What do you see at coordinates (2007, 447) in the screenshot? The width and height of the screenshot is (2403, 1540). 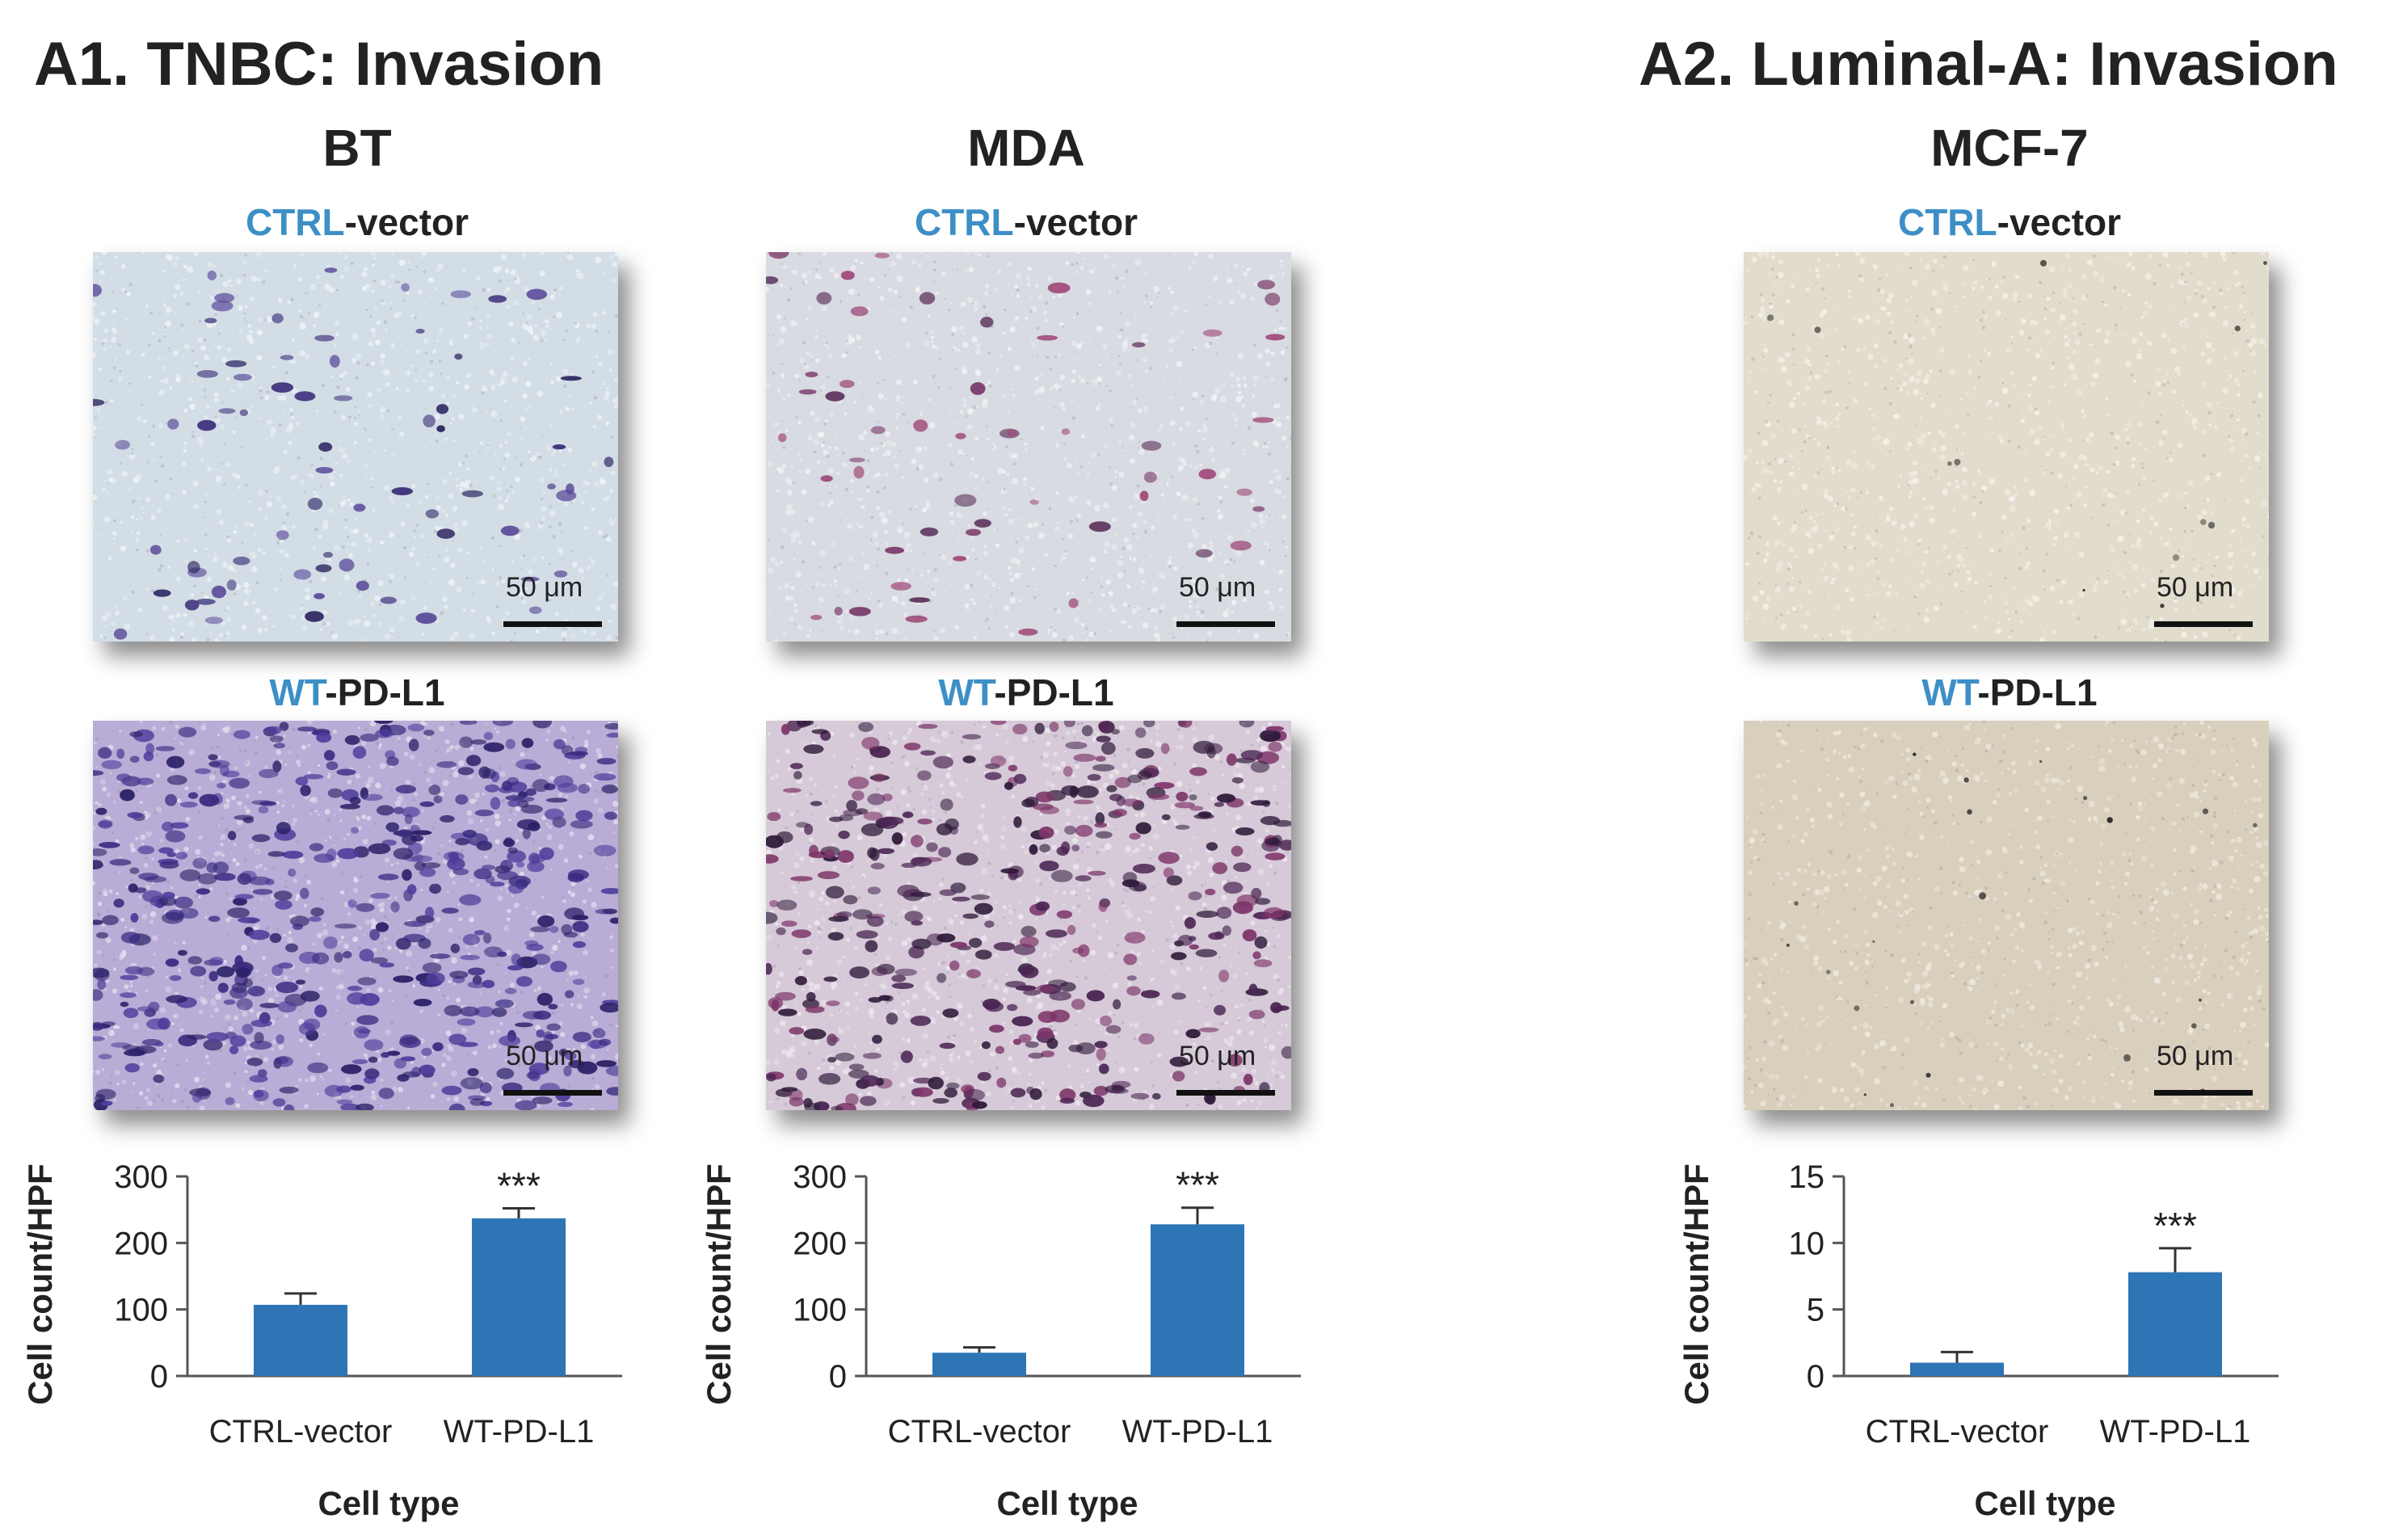 I see `micrograph-mcf7-ctrl: 50 μm` at bounding box center [2007, 447].